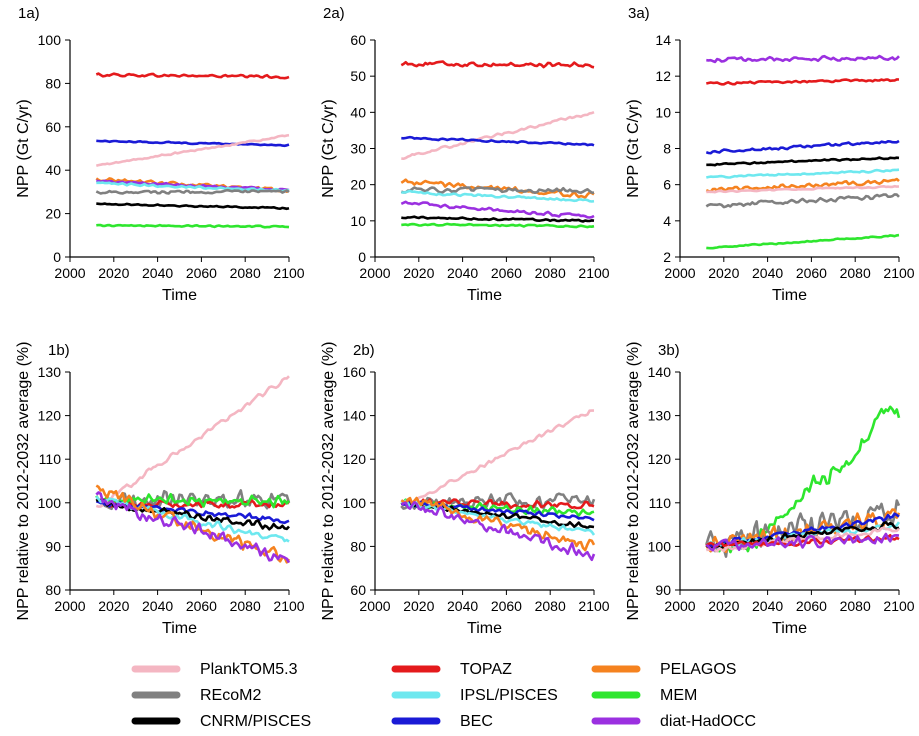 The image size is (919, 736). I want to click on y-tick-label: 12, so click(663, 76).